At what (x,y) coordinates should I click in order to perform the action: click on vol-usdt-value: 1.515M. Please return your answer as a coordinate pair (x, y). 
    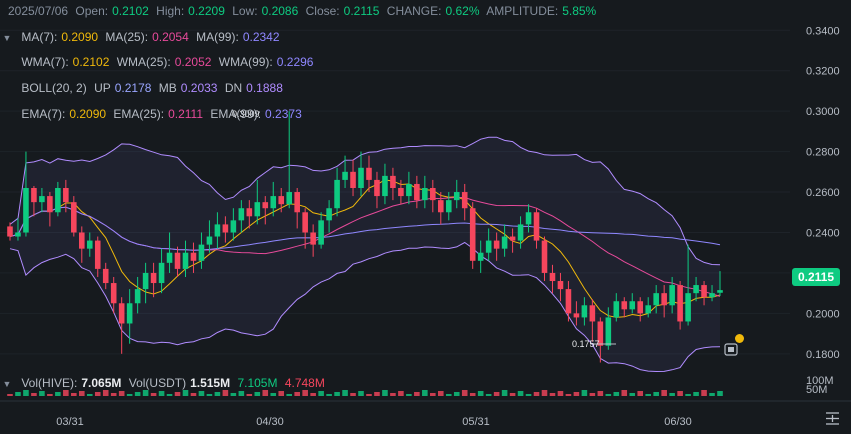
    Looking at the image, I should click on (210, 383).